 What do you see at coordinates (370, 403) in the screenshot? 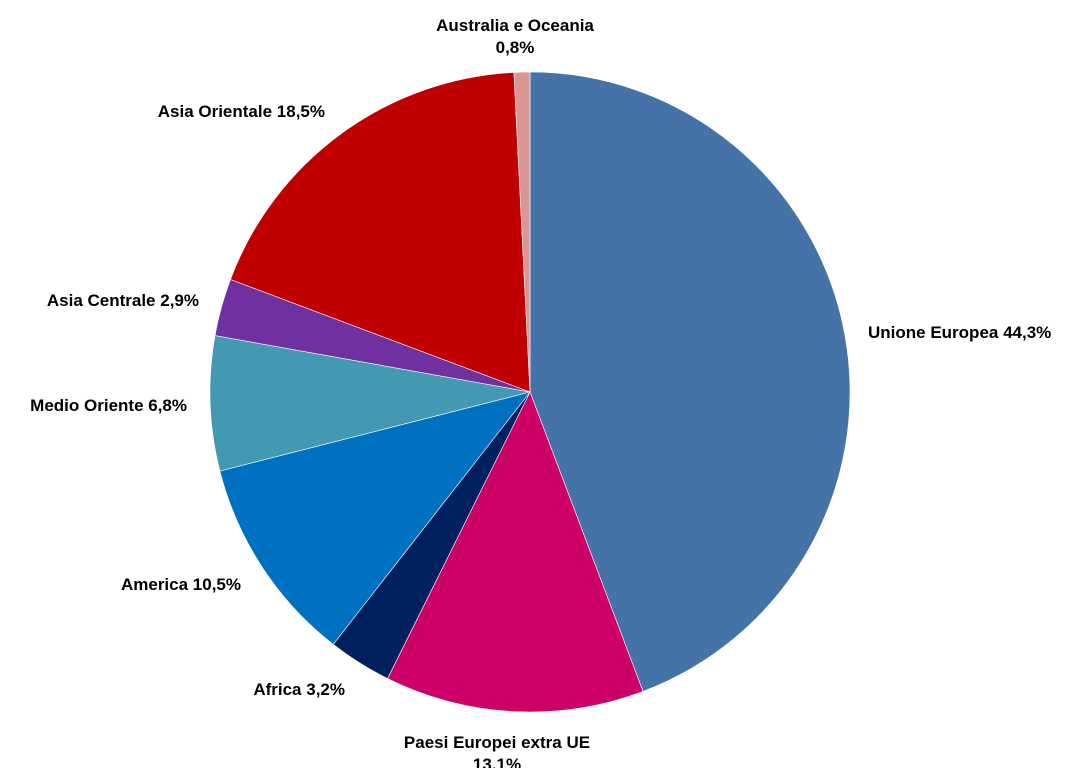
I see `pie-slice-medio-oriente` at bounding box center [370, 403].